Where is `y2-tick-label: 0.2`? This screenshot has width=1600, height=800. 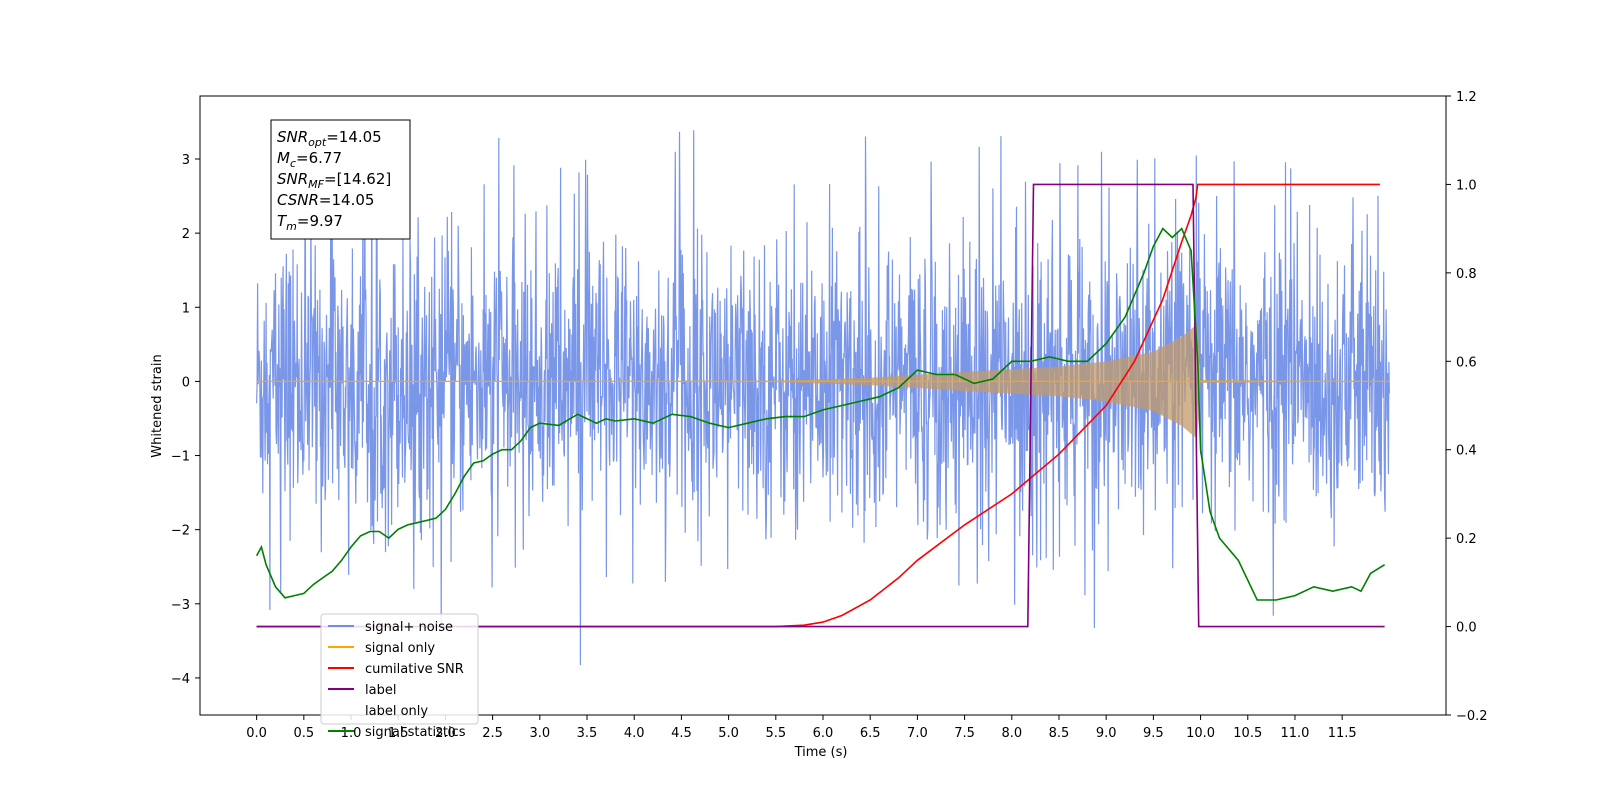 y2-tick-label: 0.2 is located at coordinates (1466, 539).